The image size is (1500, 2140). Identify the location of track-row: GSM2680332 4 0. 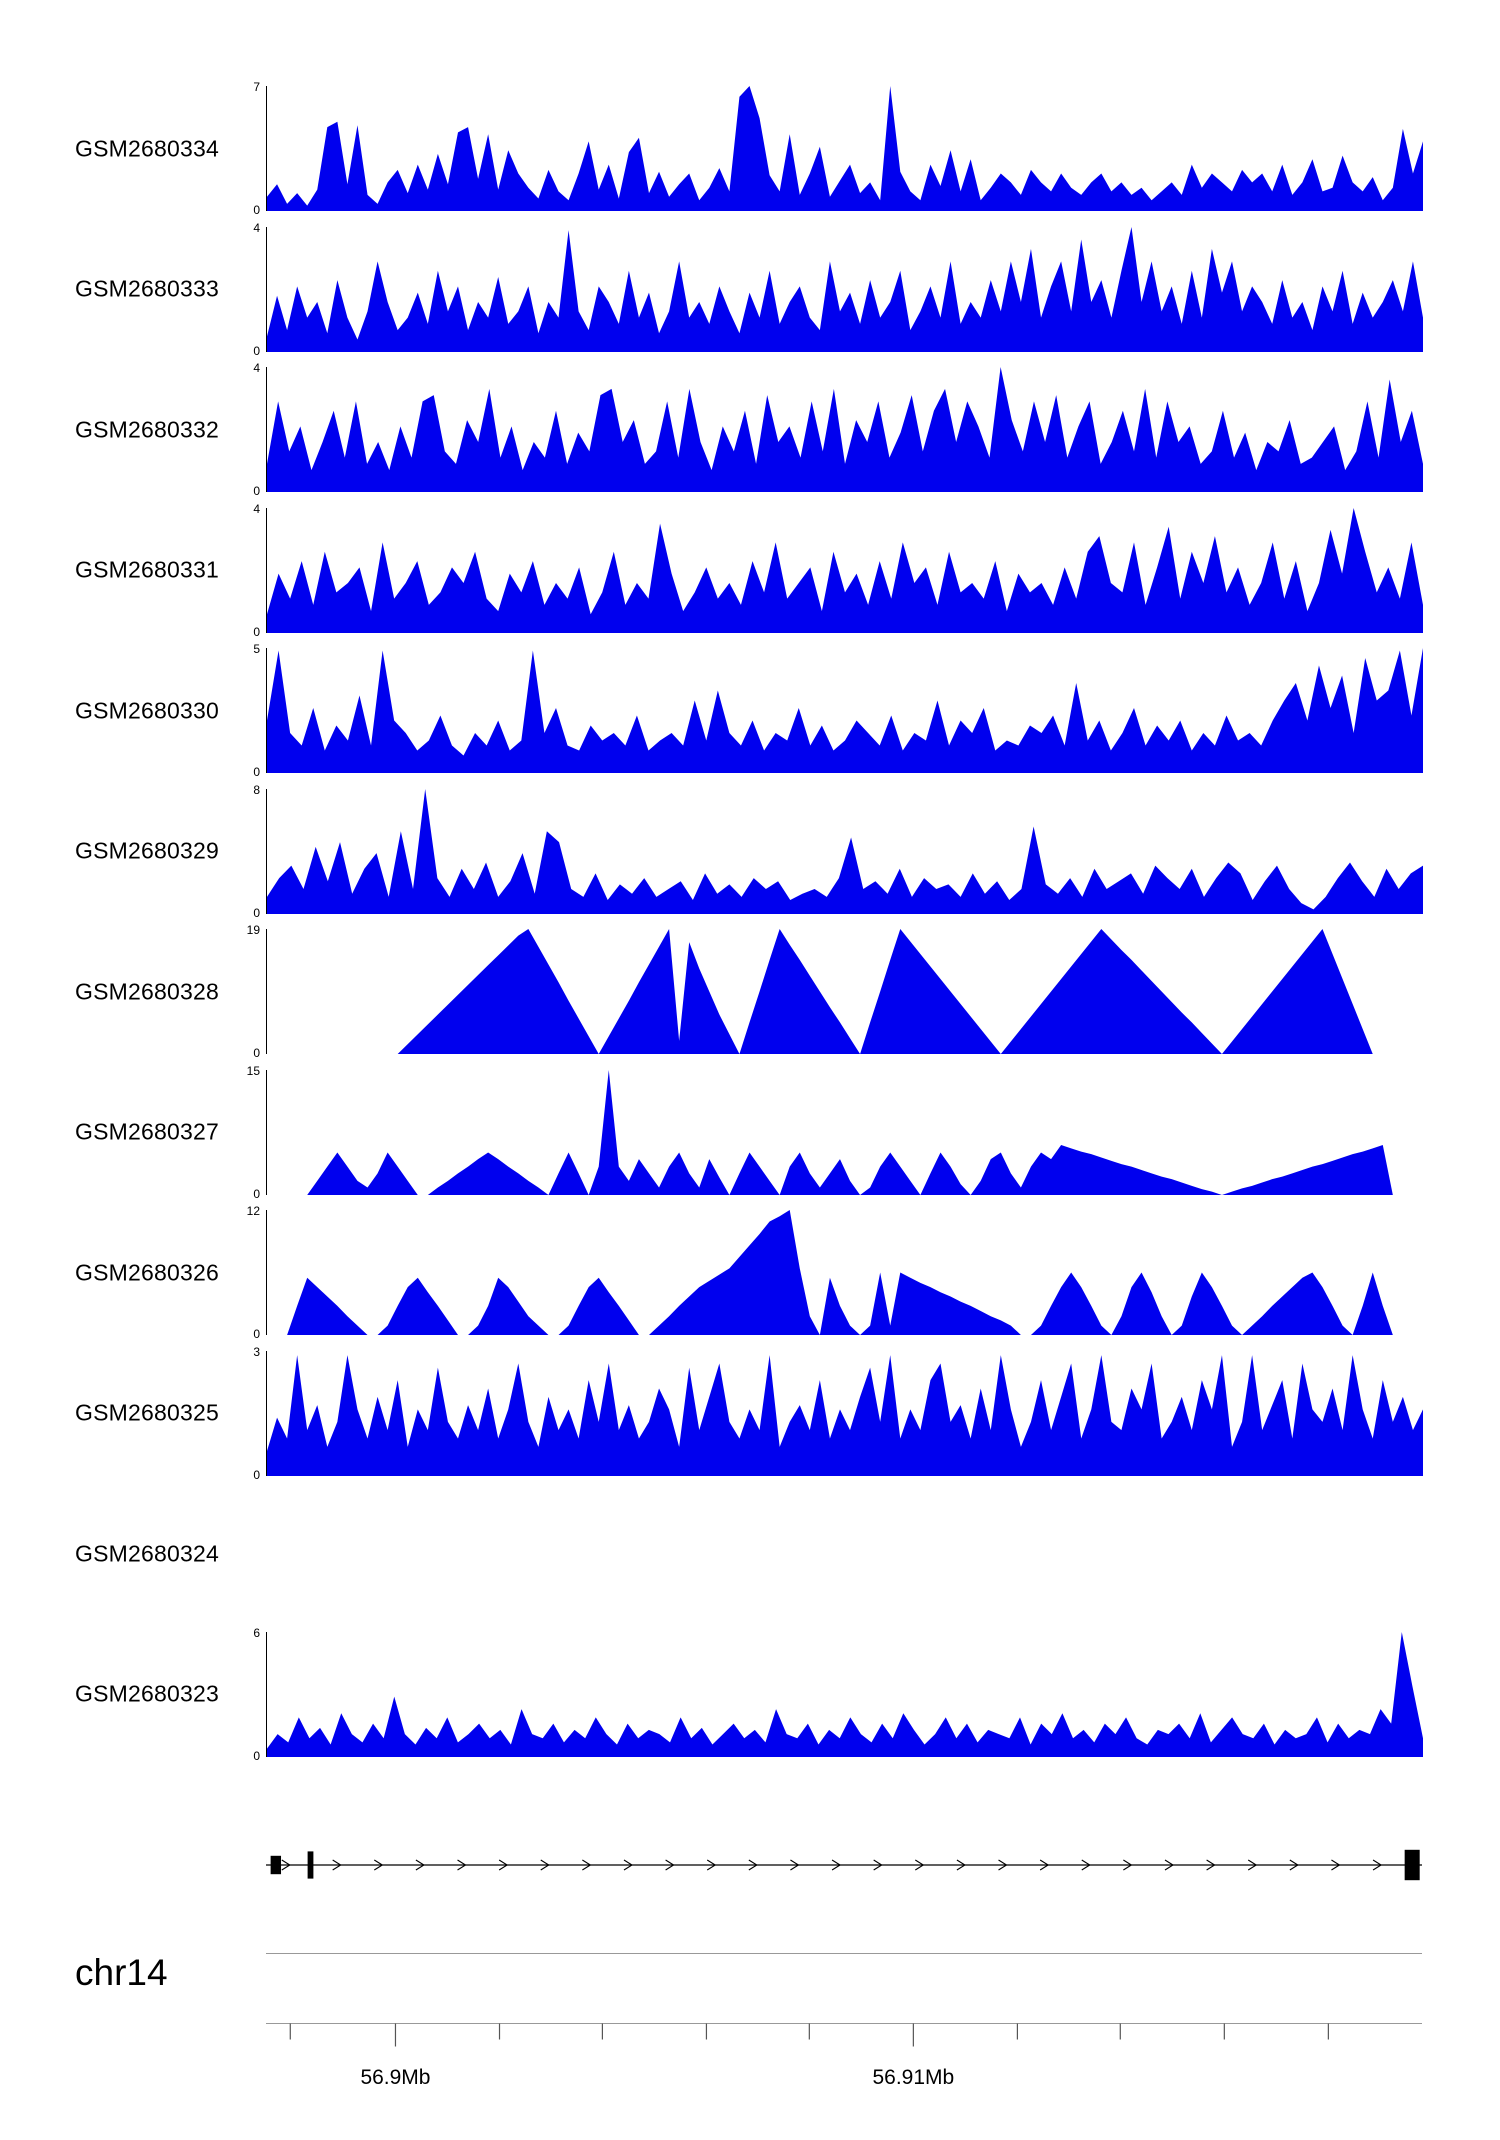
(750, 429).